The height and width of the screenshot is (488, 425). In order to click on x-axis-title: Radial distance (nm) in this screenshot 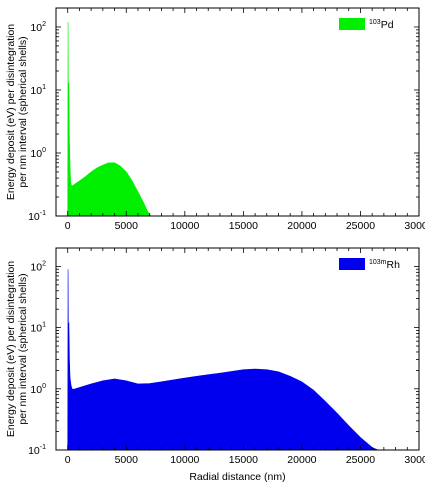, I will do `click(237, 477)`.